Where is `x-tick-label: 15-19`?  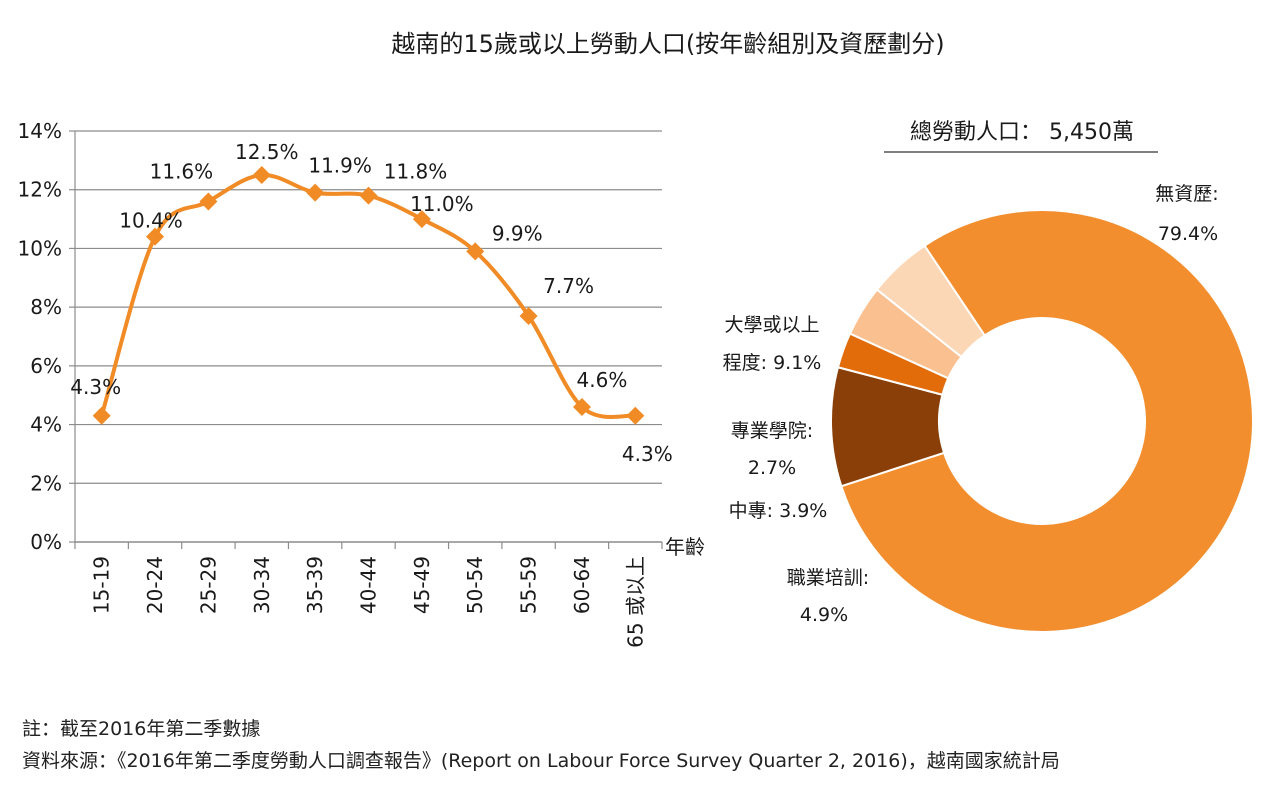 x-tick-label: 15-19 is located at coordinates (102, 585).